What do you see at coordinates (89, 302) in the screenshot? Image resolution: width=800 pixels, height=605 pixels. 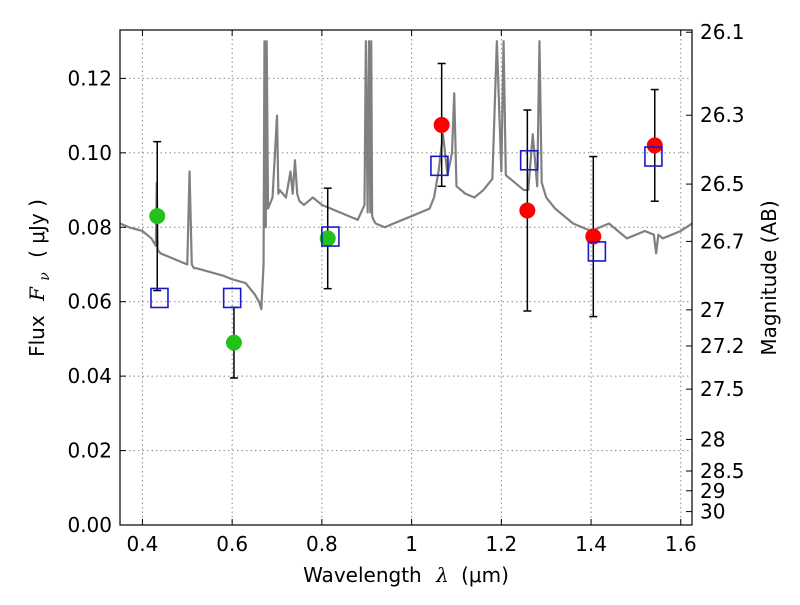 I see `y-tick-label: 0.06` at bounding box center [89, 302].